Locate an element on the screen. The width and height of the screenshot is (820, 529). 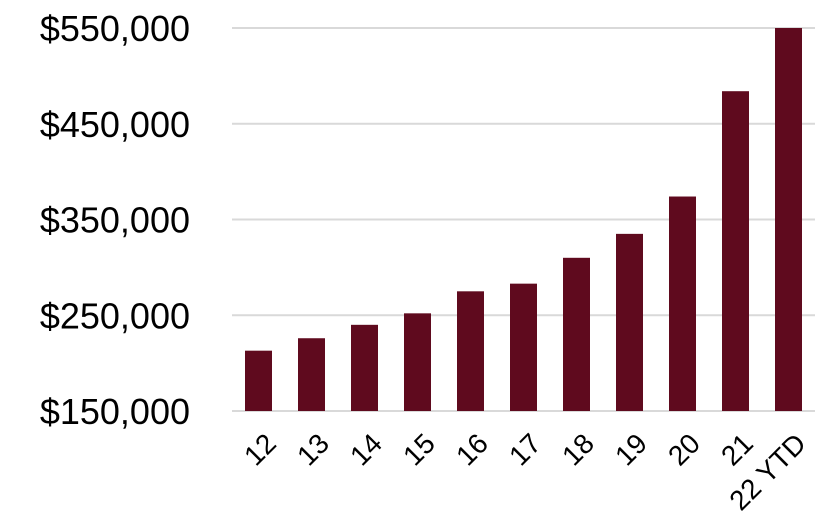
x-tick-label: 17 is located at coordinates (525, 450).